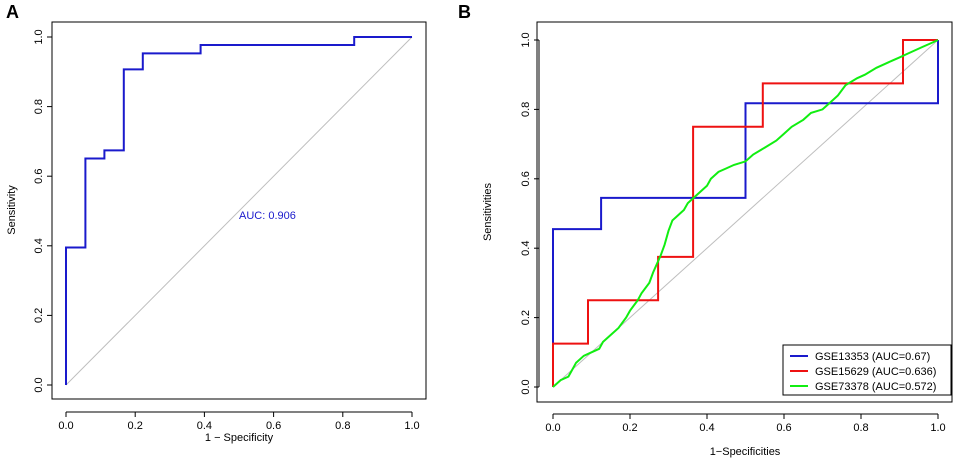 This screenshot has height=459, width=955. Describe the element at coordinates (872, 357) in the screenshot. I see `legend-entry-label: GSE13353 (AUC=0.67)` at that location.